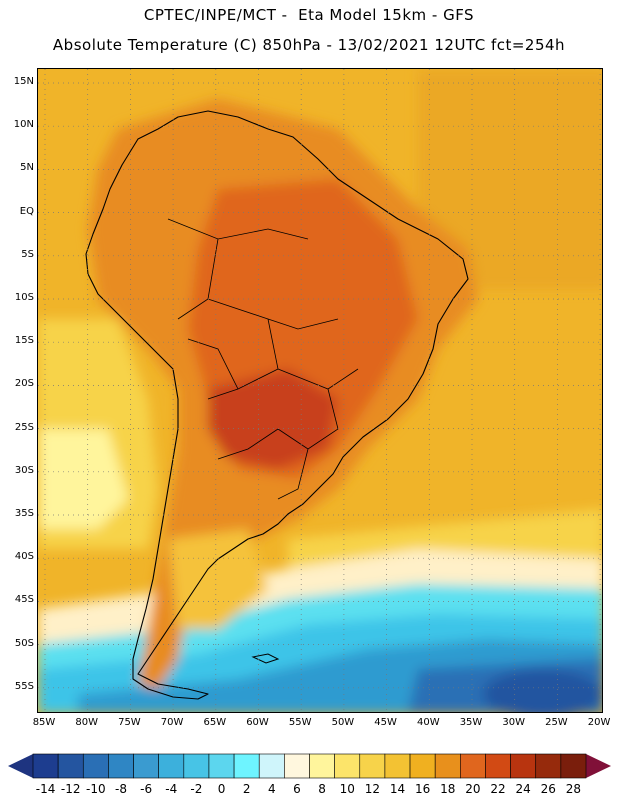 This screenshot has width=618, height=800. Describe the element at coordinates (24, 341) in the screenshot. I see `lat-label: 15S` at that location.